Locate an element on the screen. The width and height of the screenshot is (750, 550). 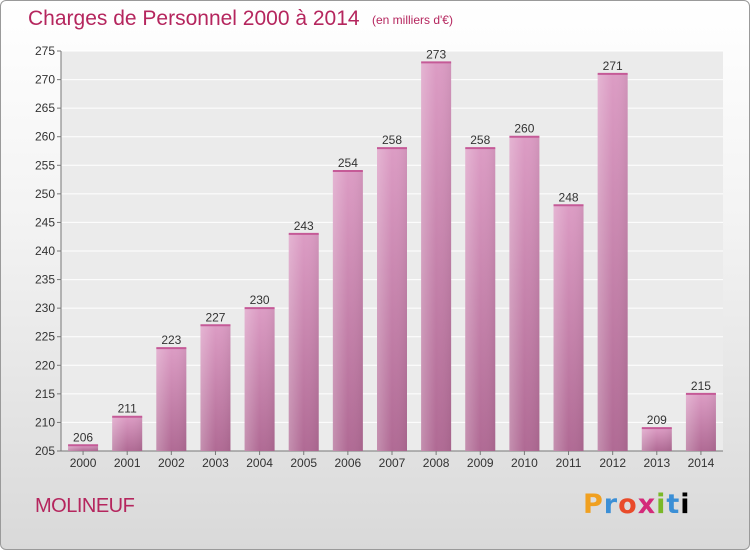
x-tick-label: 2011 is located at coordinates (569, 463).